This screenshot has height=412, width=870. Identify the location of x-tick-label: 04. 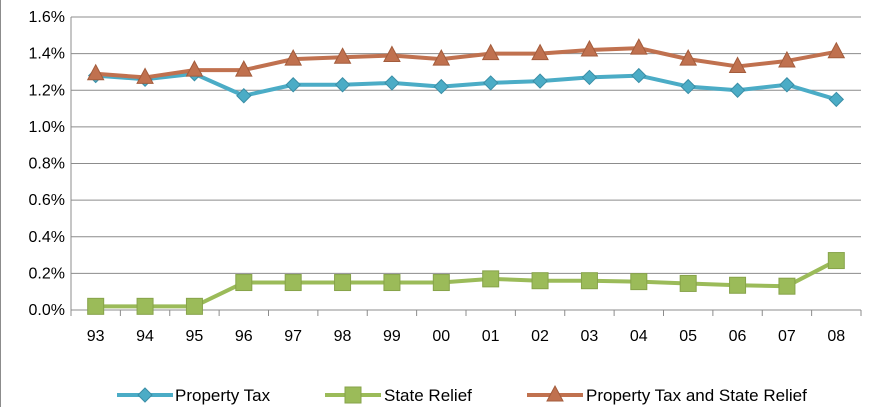
(639, 336).